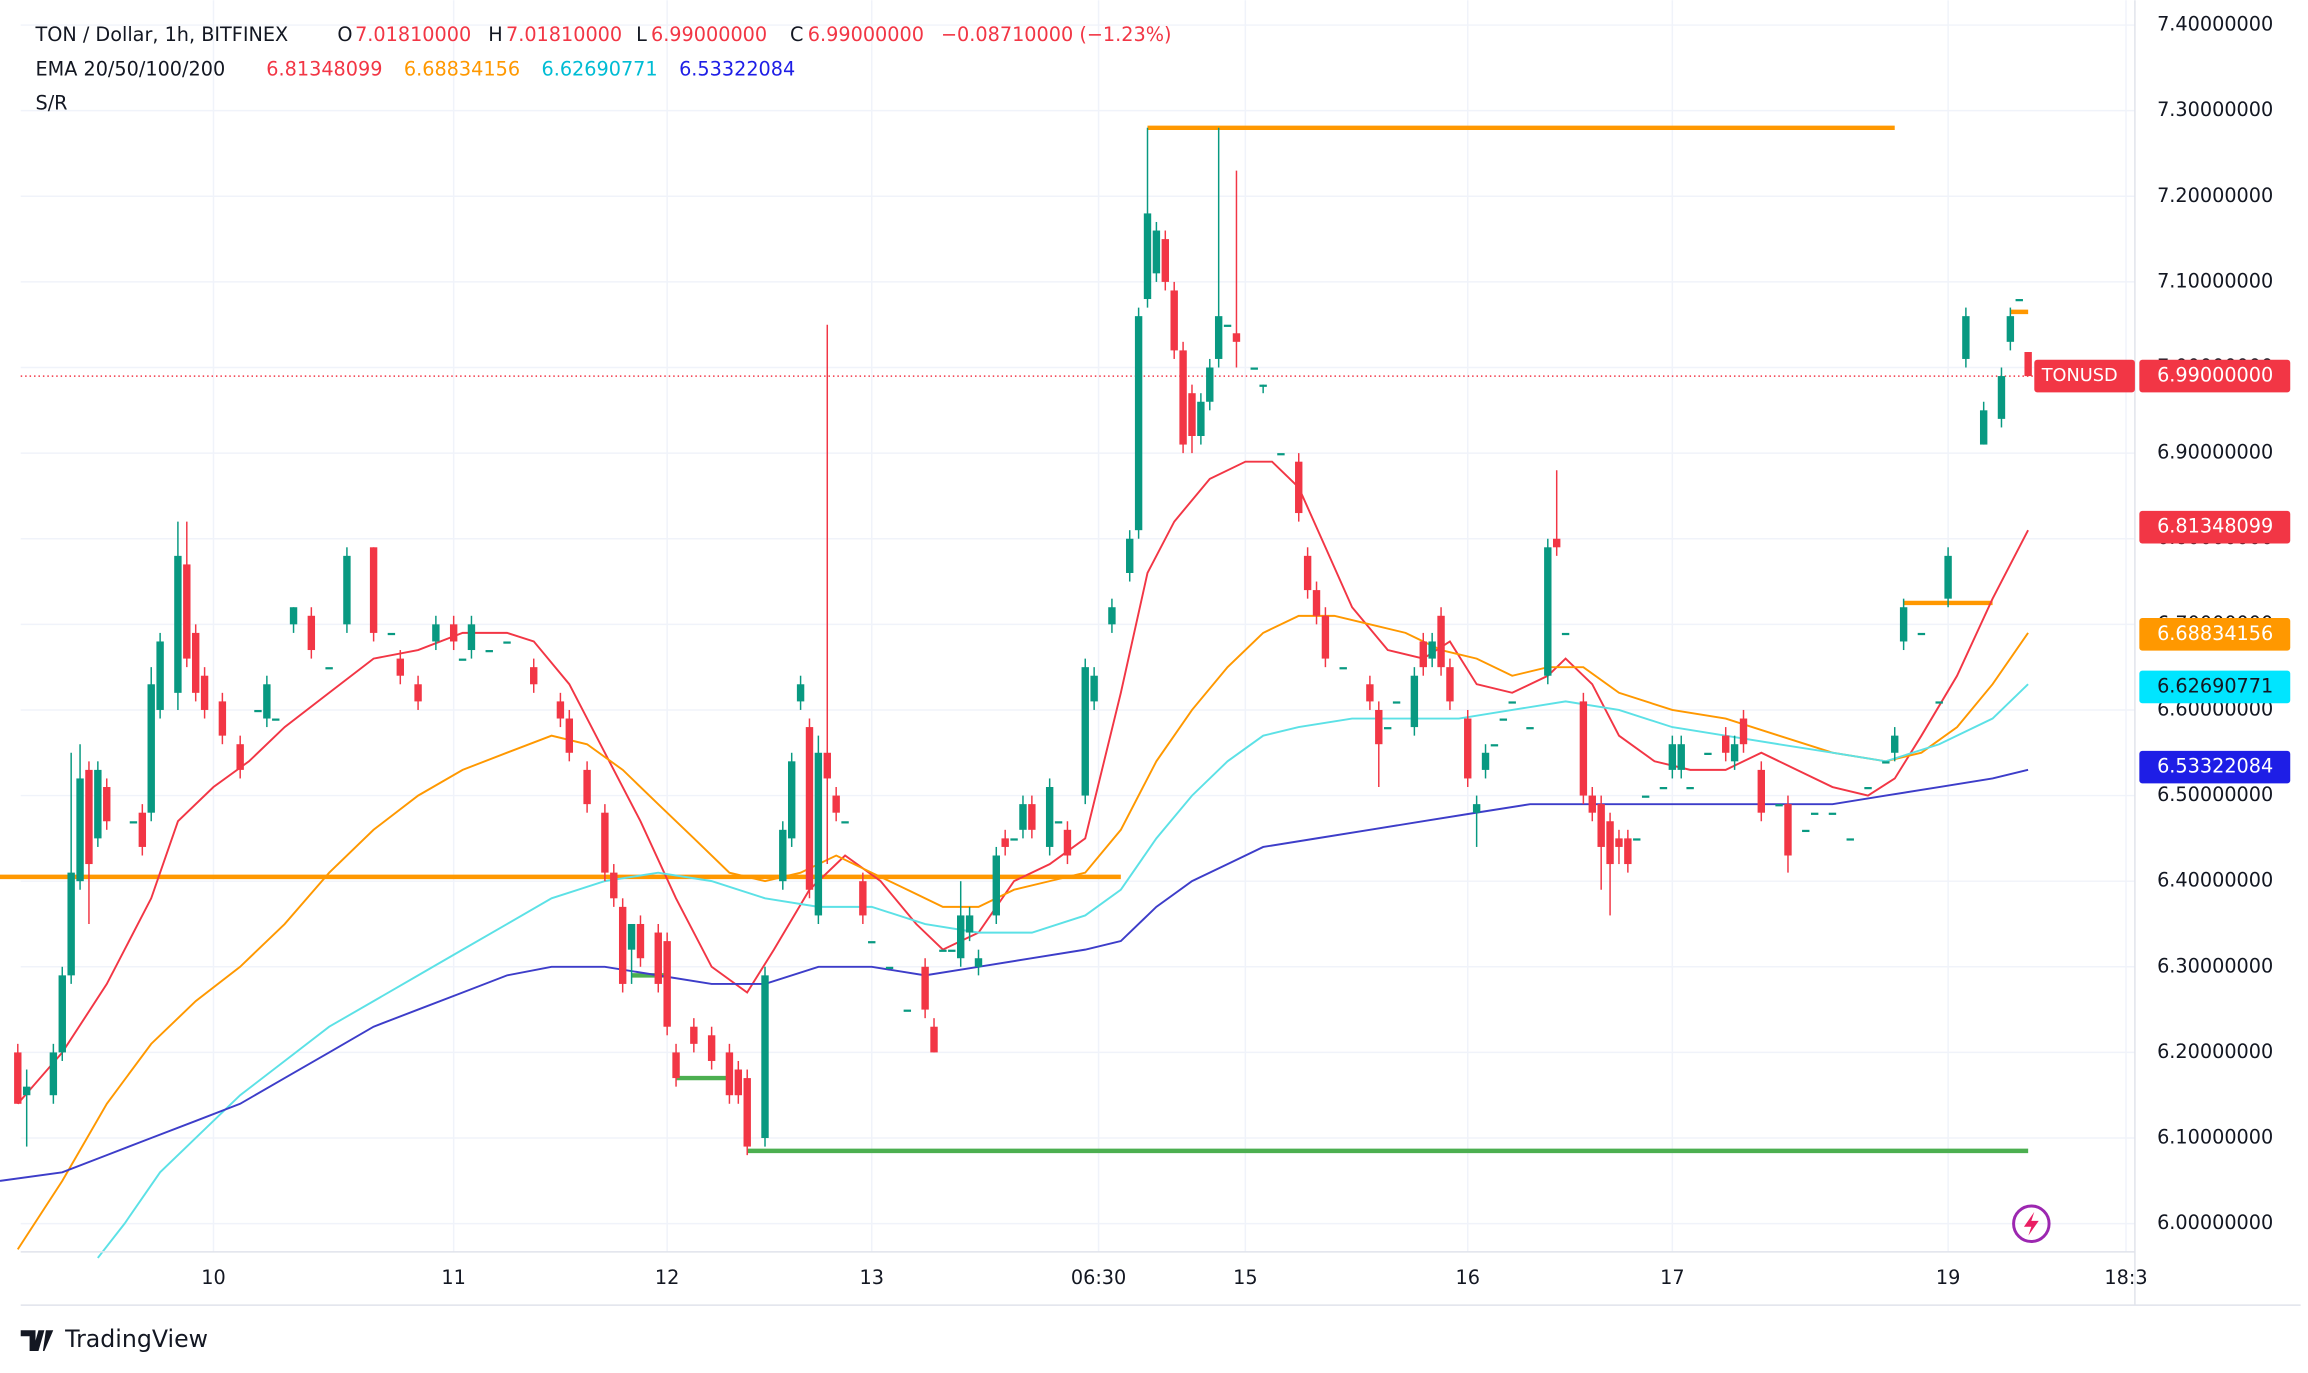 This screenshot has height=1373, width=2308. Describe the element at coordinates (1245, 1277) in the screenshot. I see `x-tick-label: 15` at that location.